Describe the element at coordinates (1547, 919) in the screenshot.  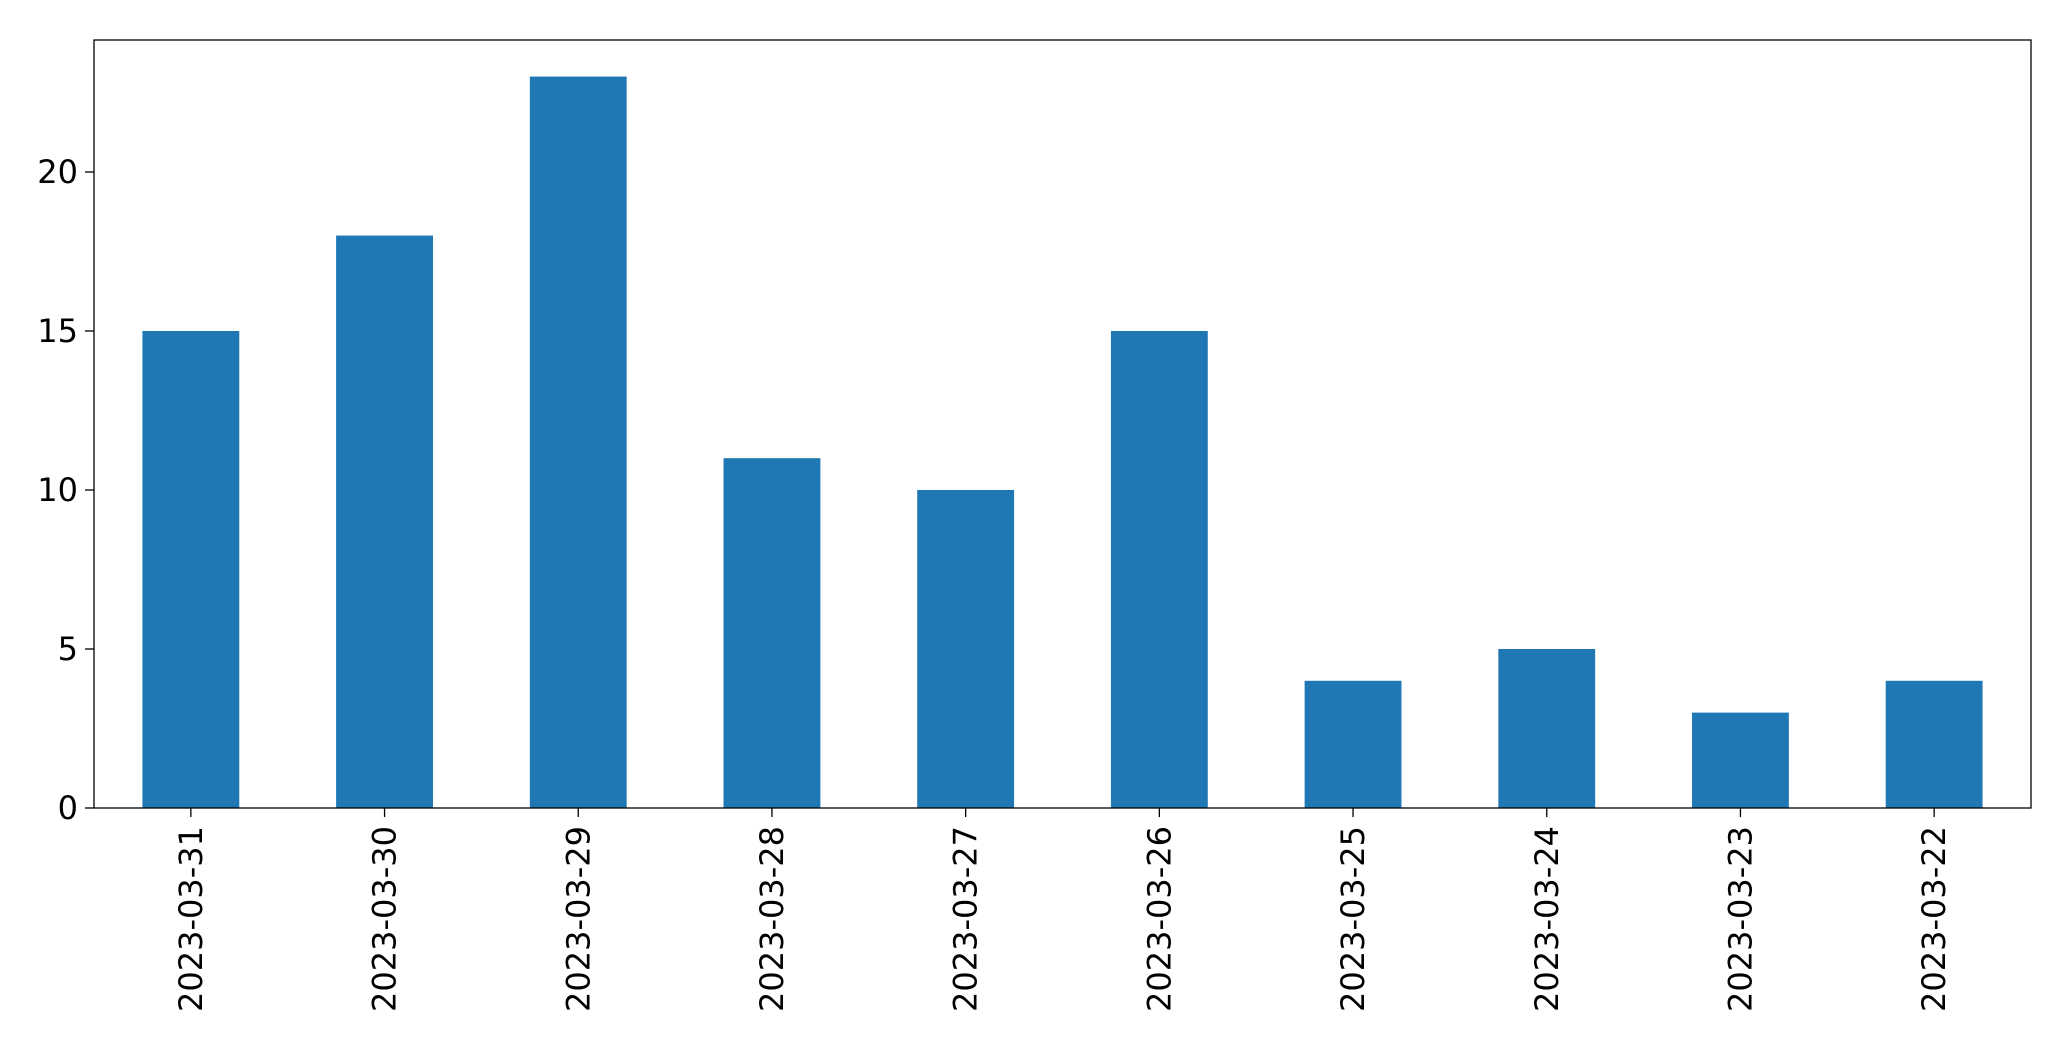
I see `x-tick-label: 2023-03-24` at that location.